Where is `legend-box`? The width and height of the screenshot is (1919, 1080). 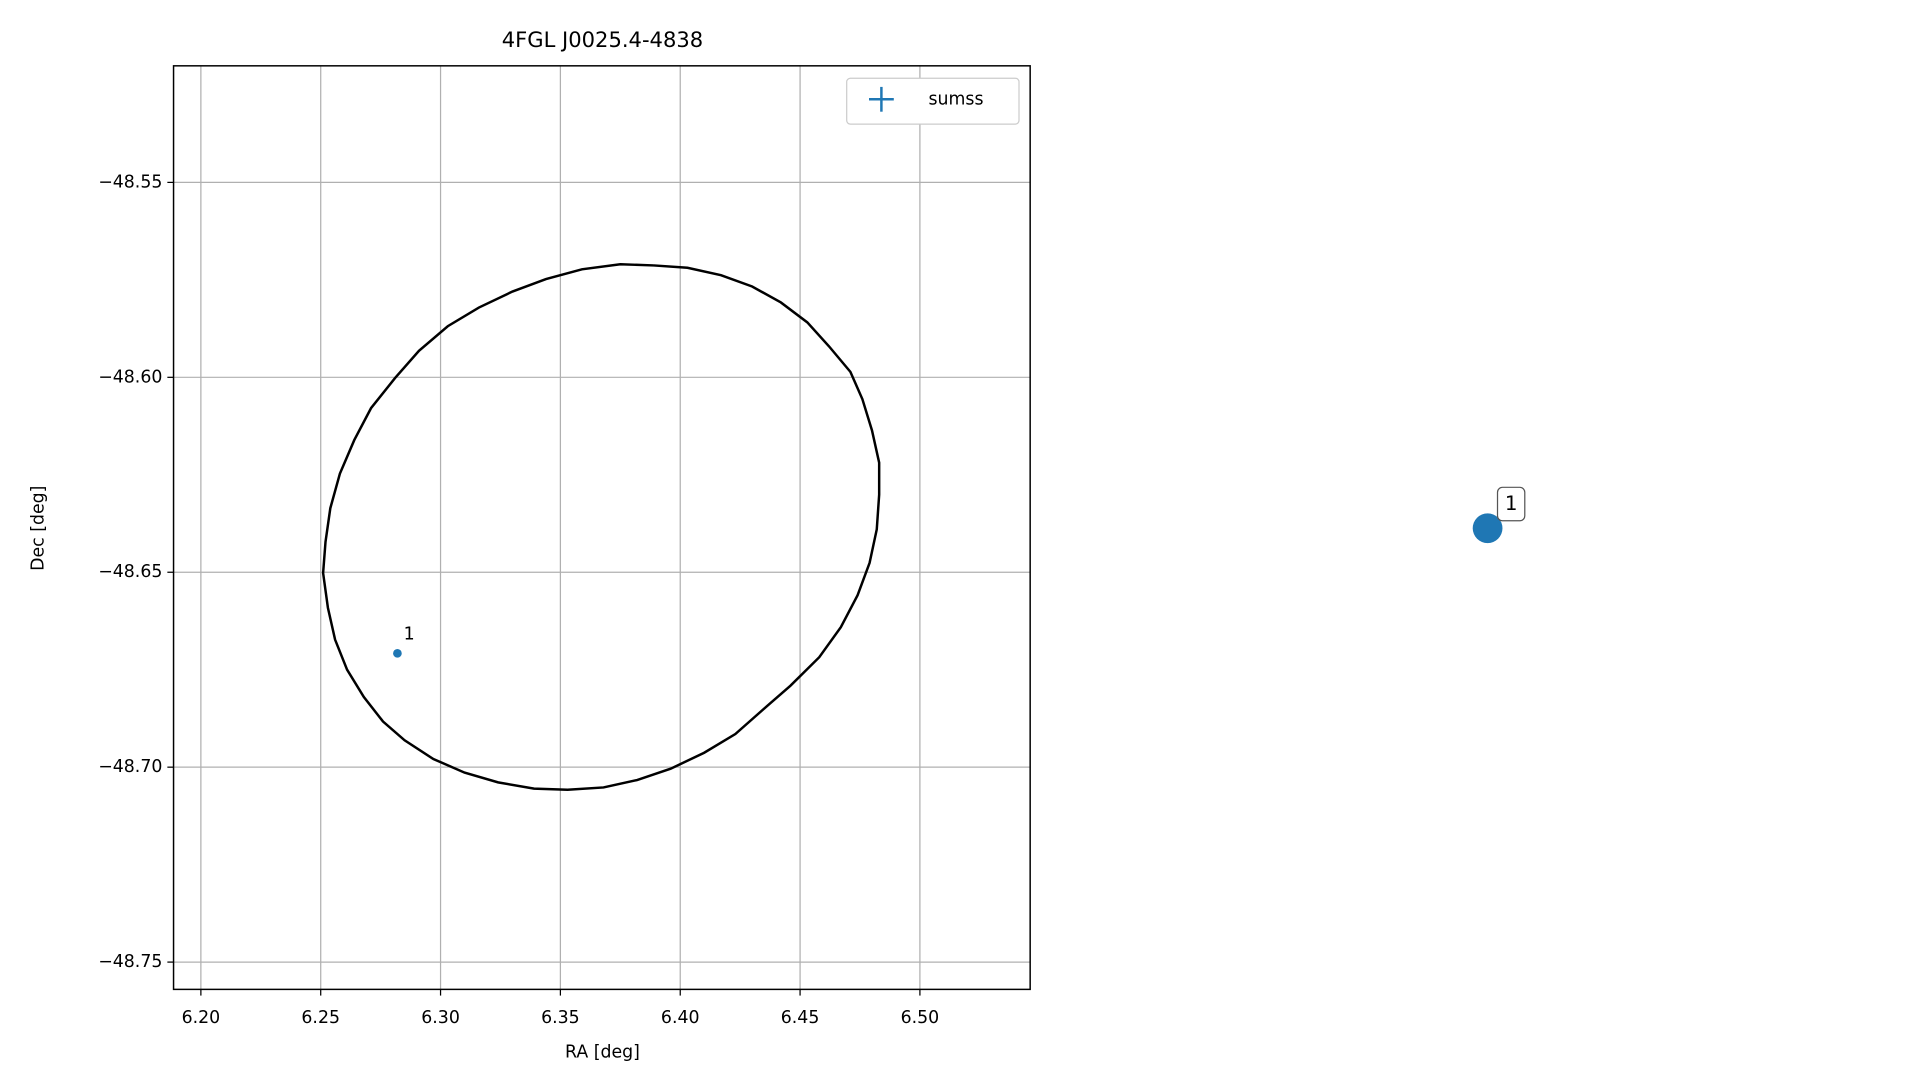
legend-box is located at coordinates (933, 101).